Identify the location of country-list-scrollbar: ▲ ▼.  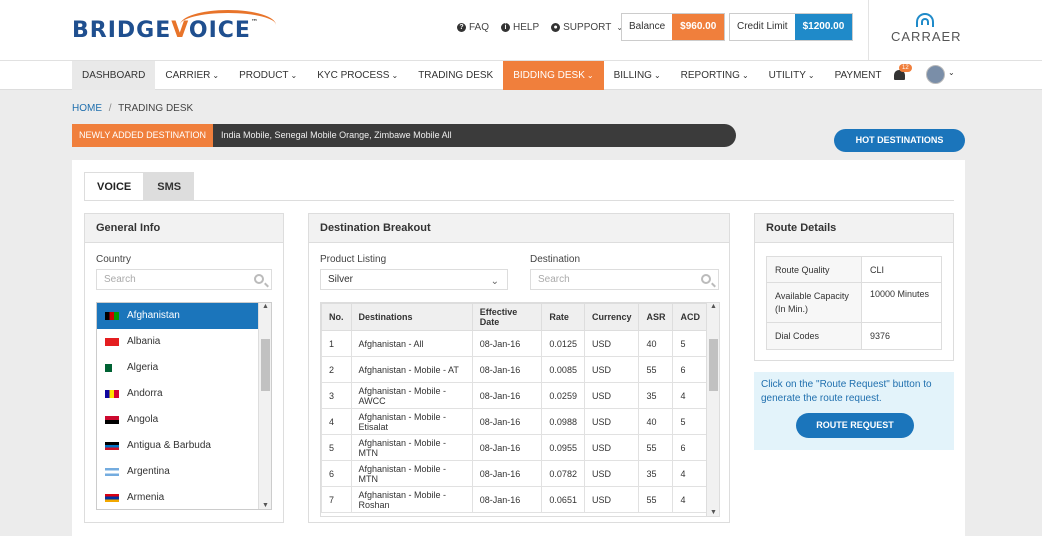
(264, 406).